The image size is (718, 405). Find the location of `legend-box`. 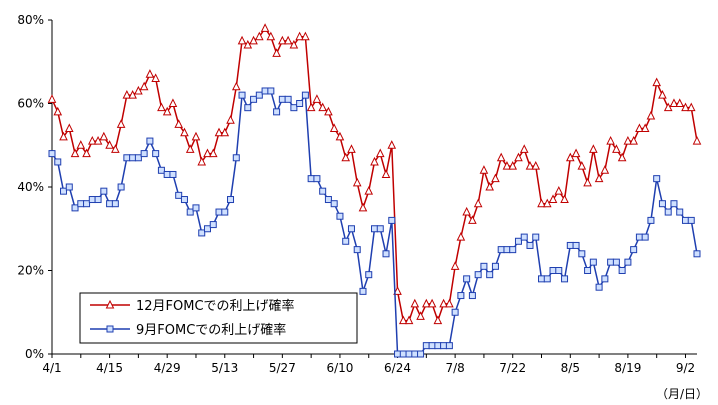

legend-box is located at coordinates (218, 318).